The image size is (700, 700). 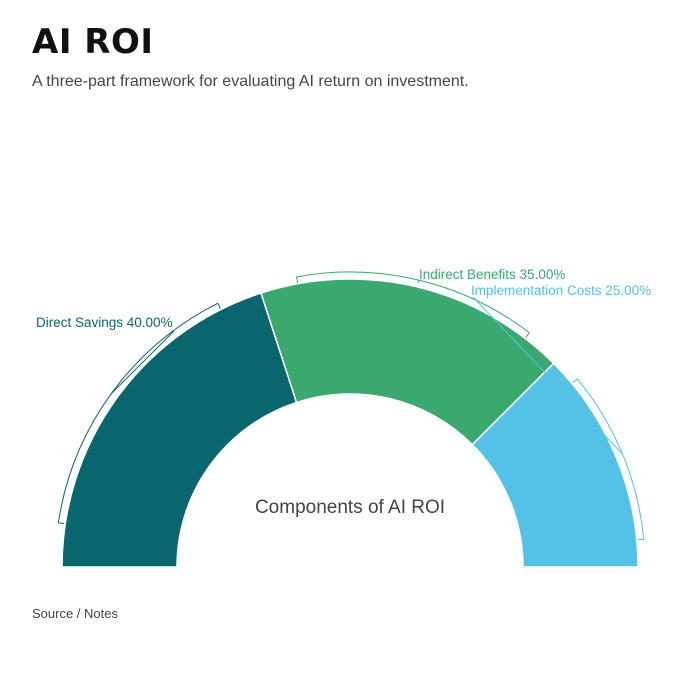 What do you see at coordinates (418, 282) in the screenshot?
I see `callout-leader-indirect-benefits` at bounding box center [418, 282].